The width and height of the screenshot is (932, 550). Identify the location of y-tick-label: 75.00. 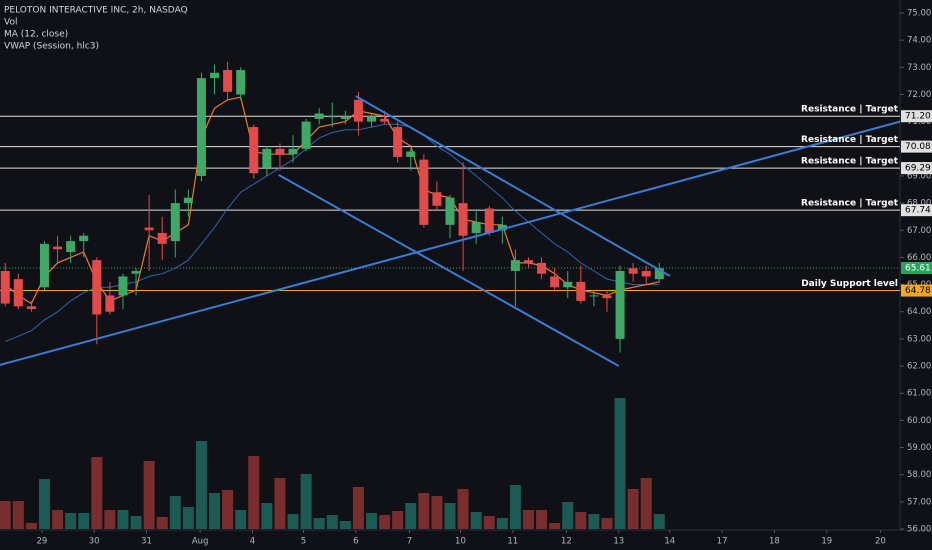
(919, 14).